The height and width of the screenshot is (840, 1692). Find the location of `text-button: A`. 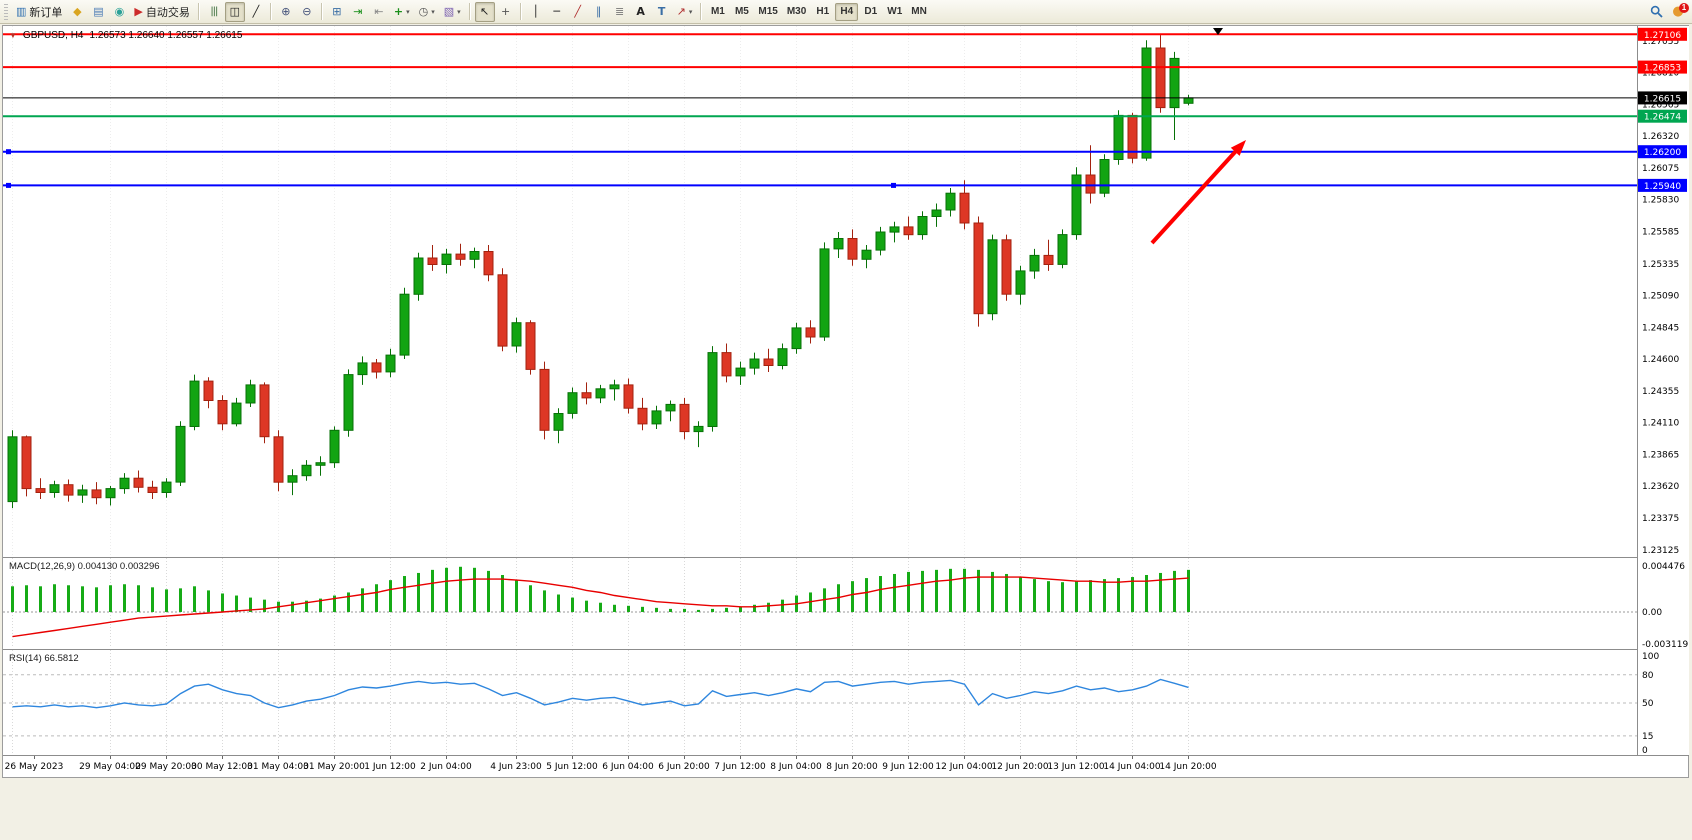

text-button: A is located at coordinates (641, 12).